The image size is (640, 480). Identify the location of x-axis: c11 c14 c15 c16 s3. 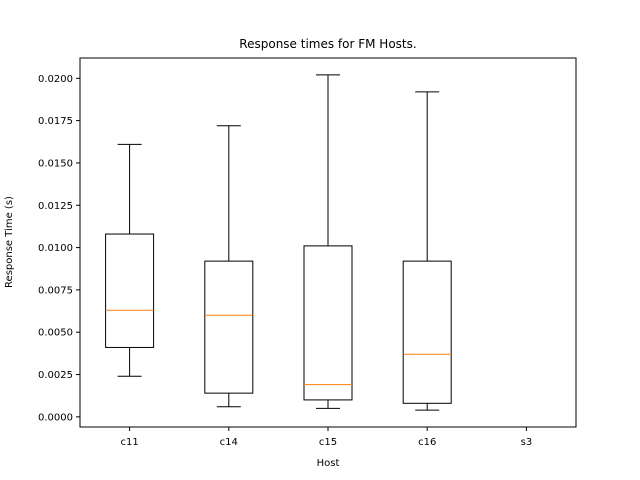
(326, 437).